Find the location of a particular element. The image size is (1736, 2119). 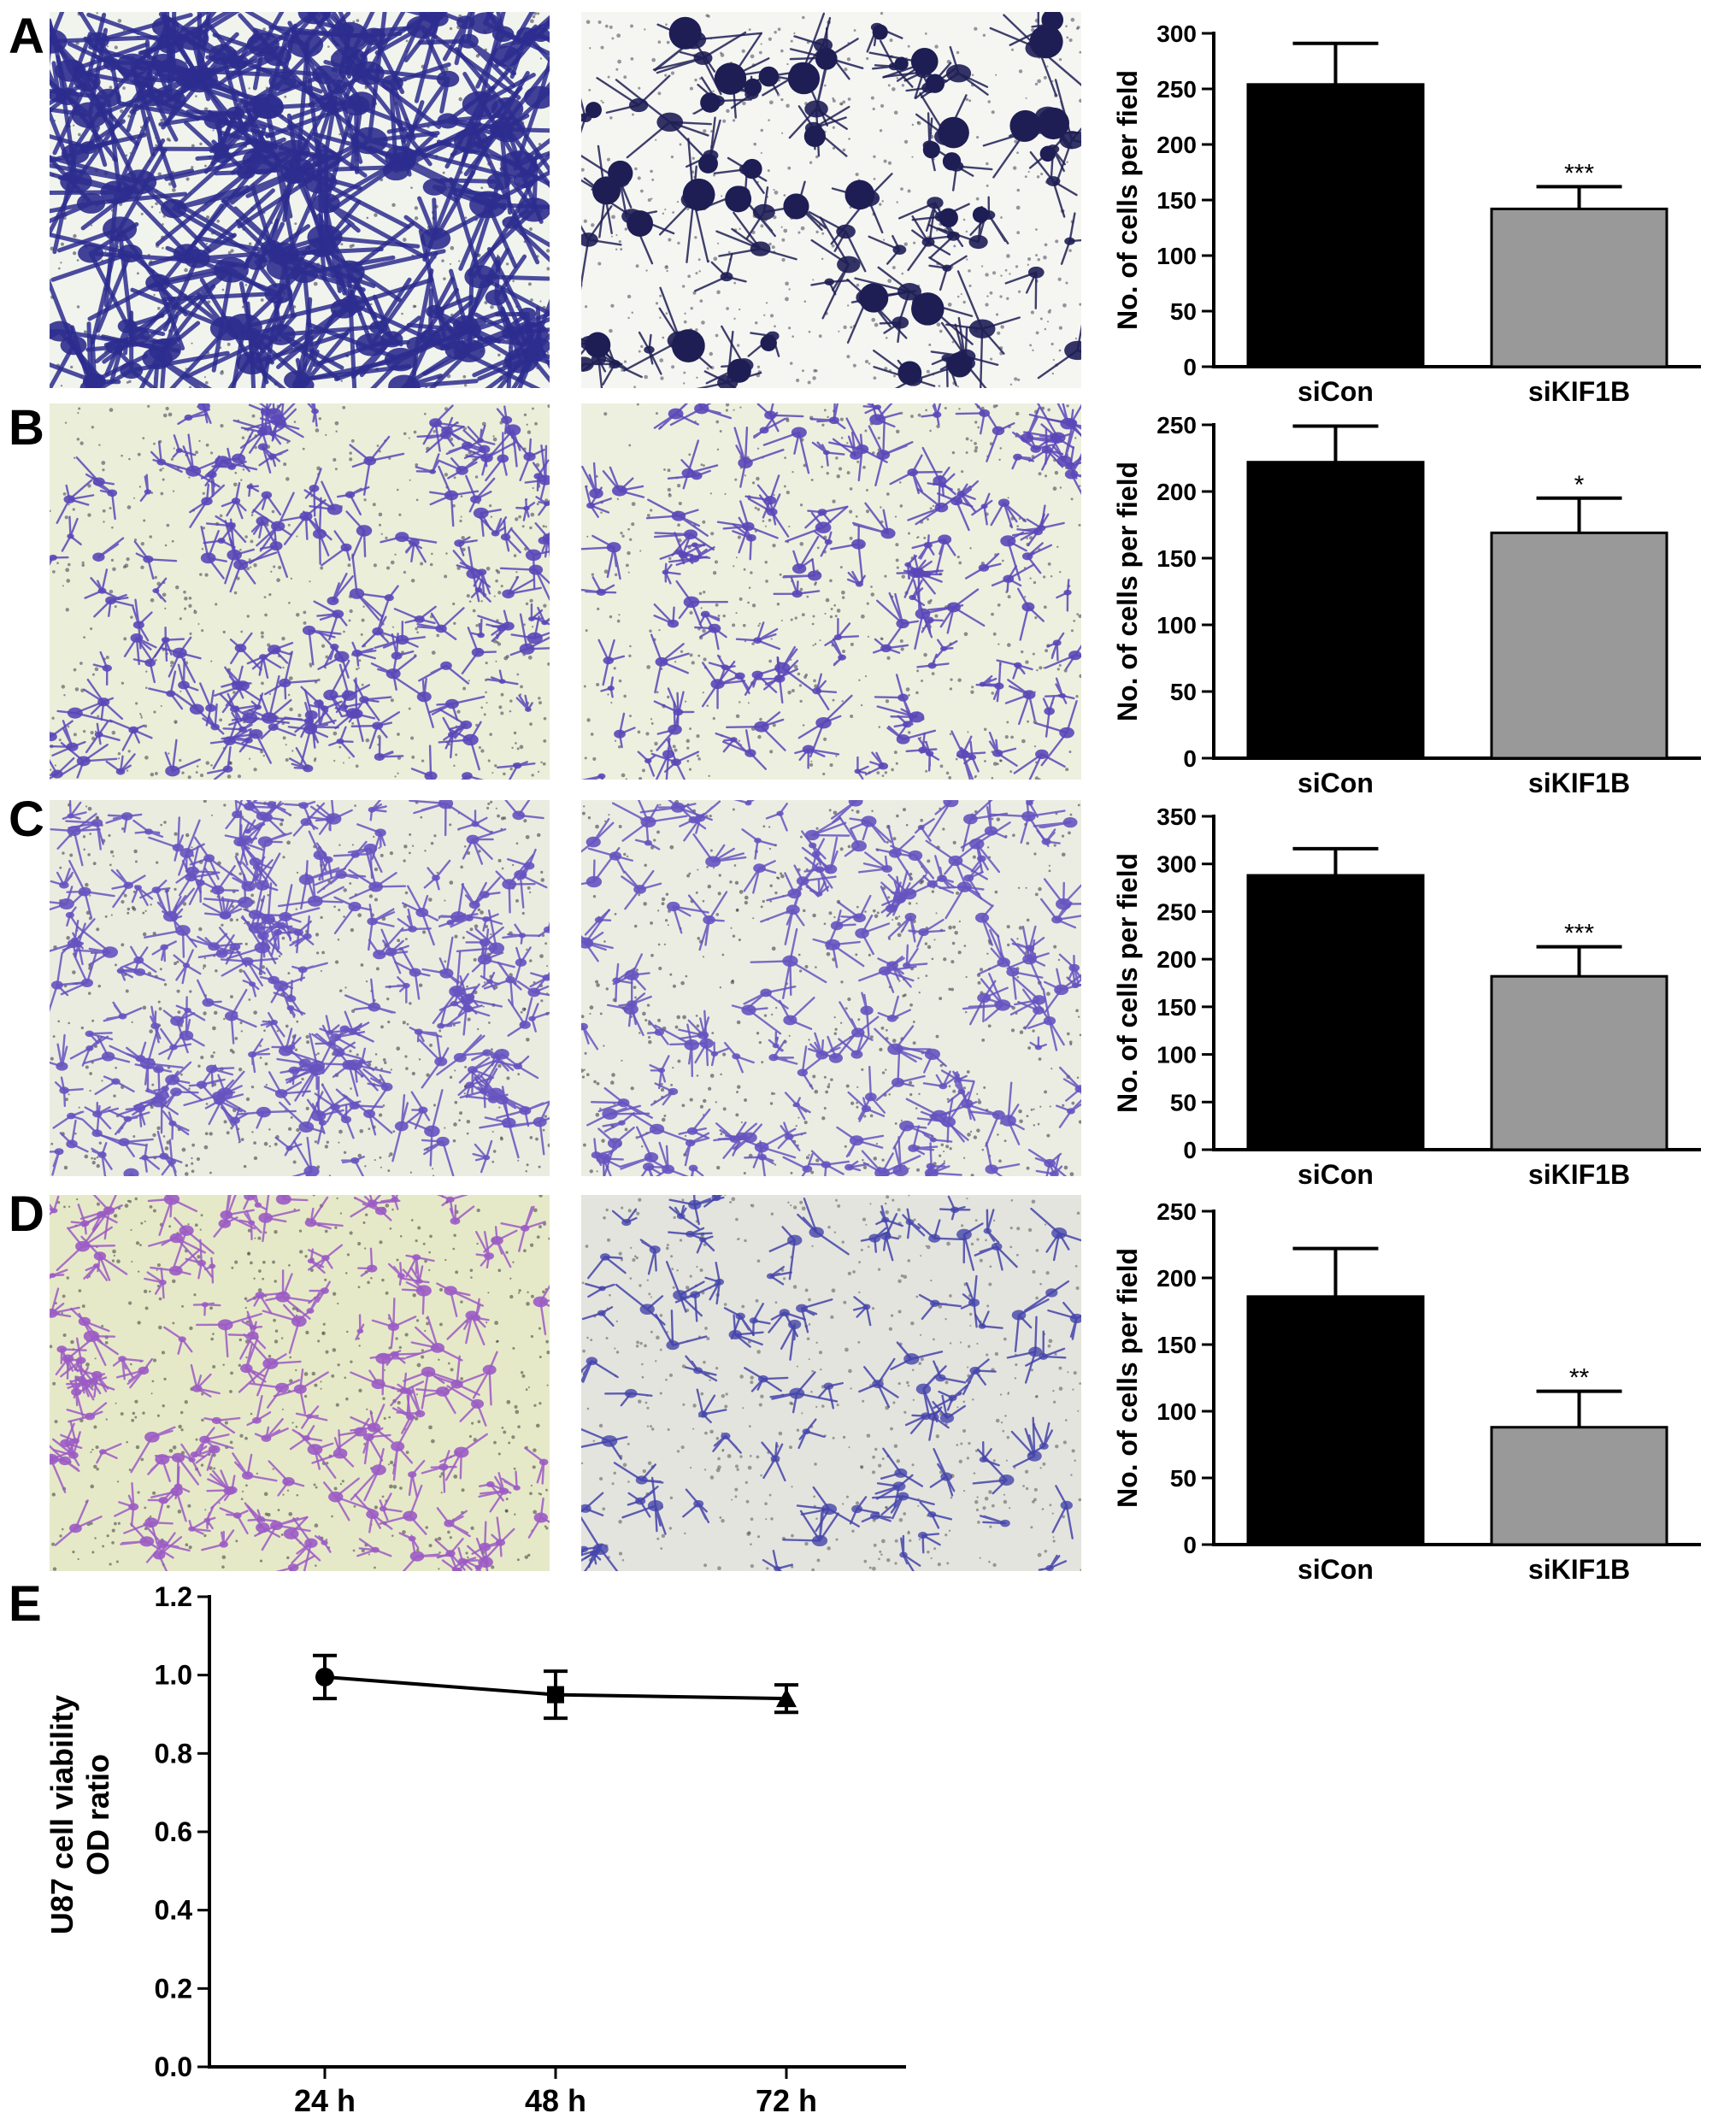

micrograph-a-sicon is located at coordinates (300, 200).